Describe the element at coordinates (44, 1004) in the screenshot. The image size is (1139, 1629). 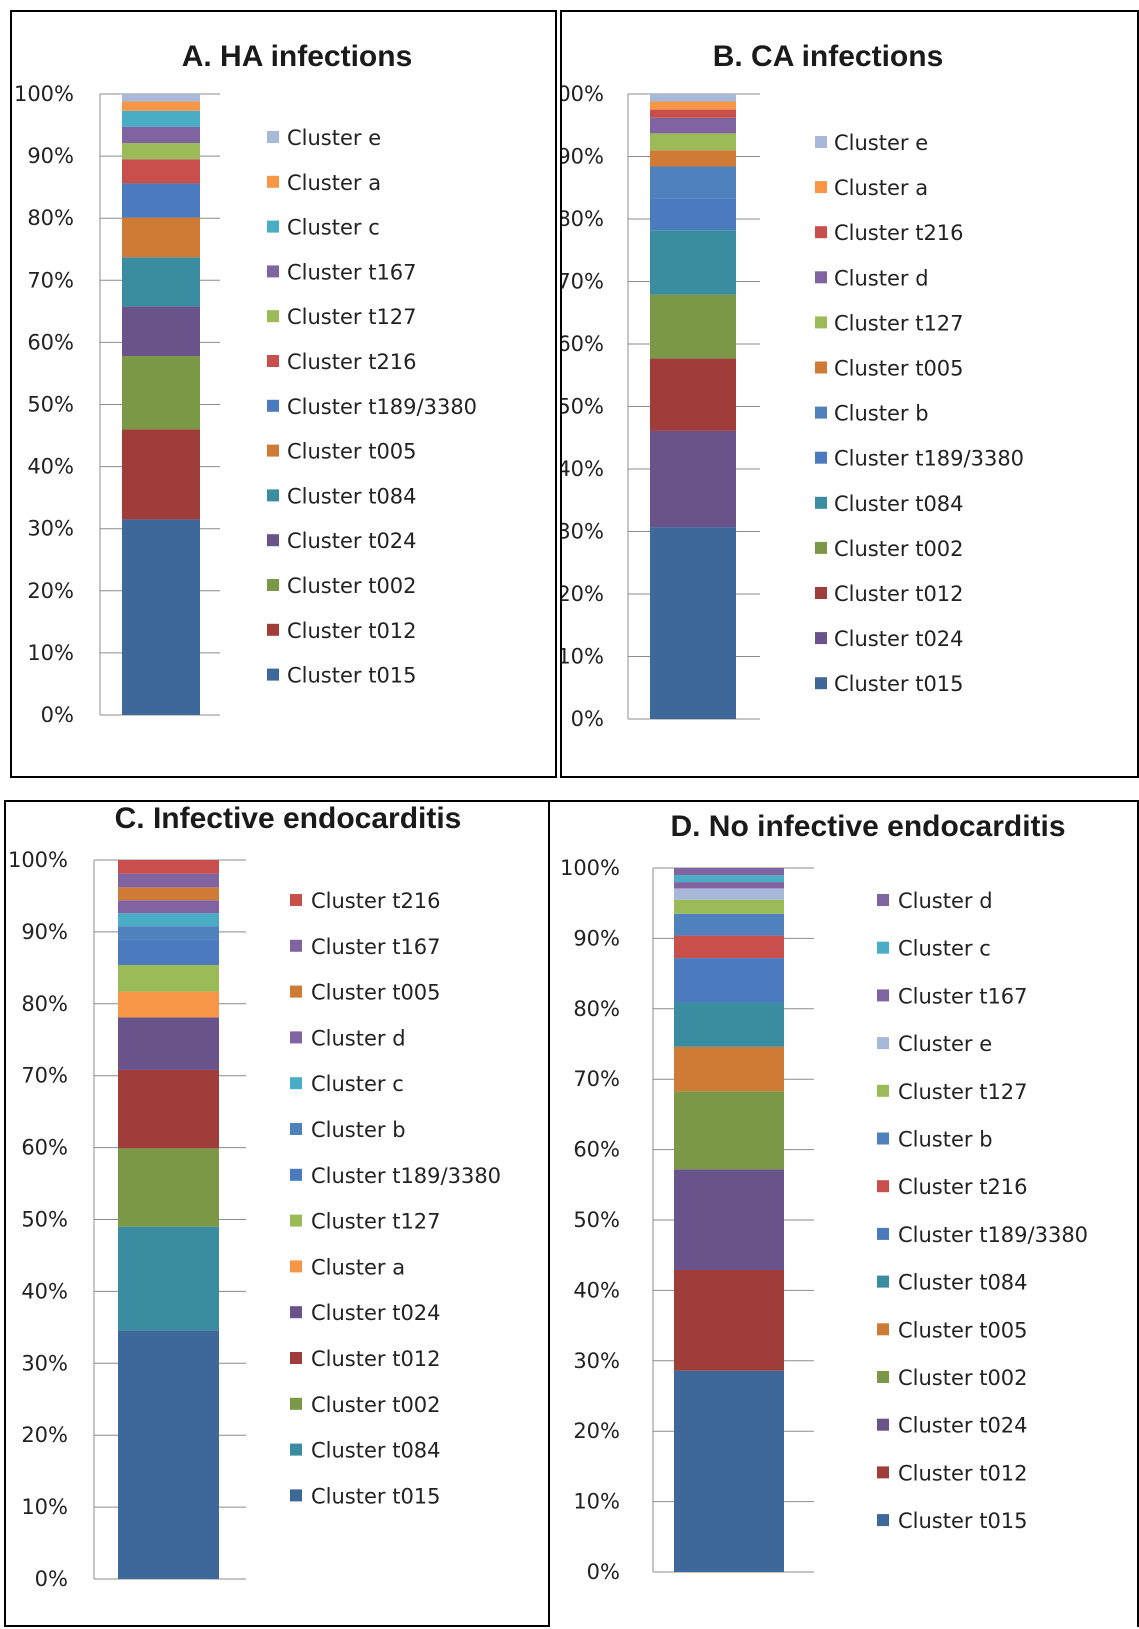
I see `y-tick-label: 80%` at that location.